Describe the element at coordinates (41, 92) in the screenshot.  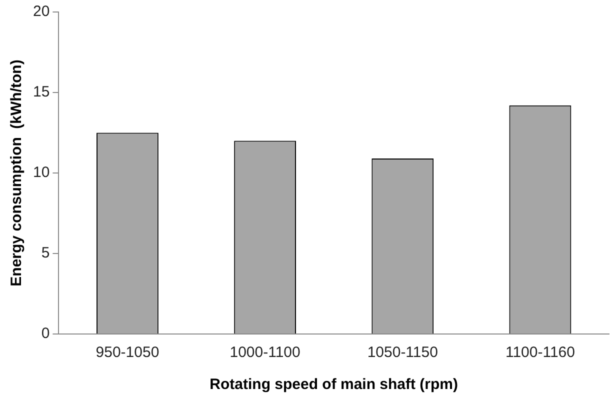
I see `y-tick-label: 15` at that location.